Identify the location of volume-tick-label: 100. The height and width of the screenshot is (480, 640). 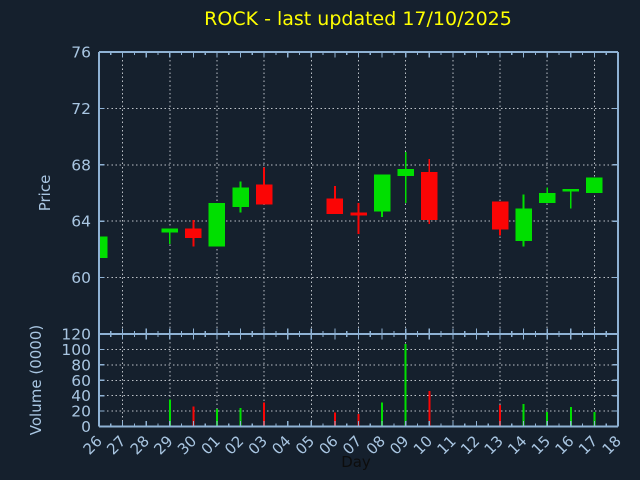
(76, 350).